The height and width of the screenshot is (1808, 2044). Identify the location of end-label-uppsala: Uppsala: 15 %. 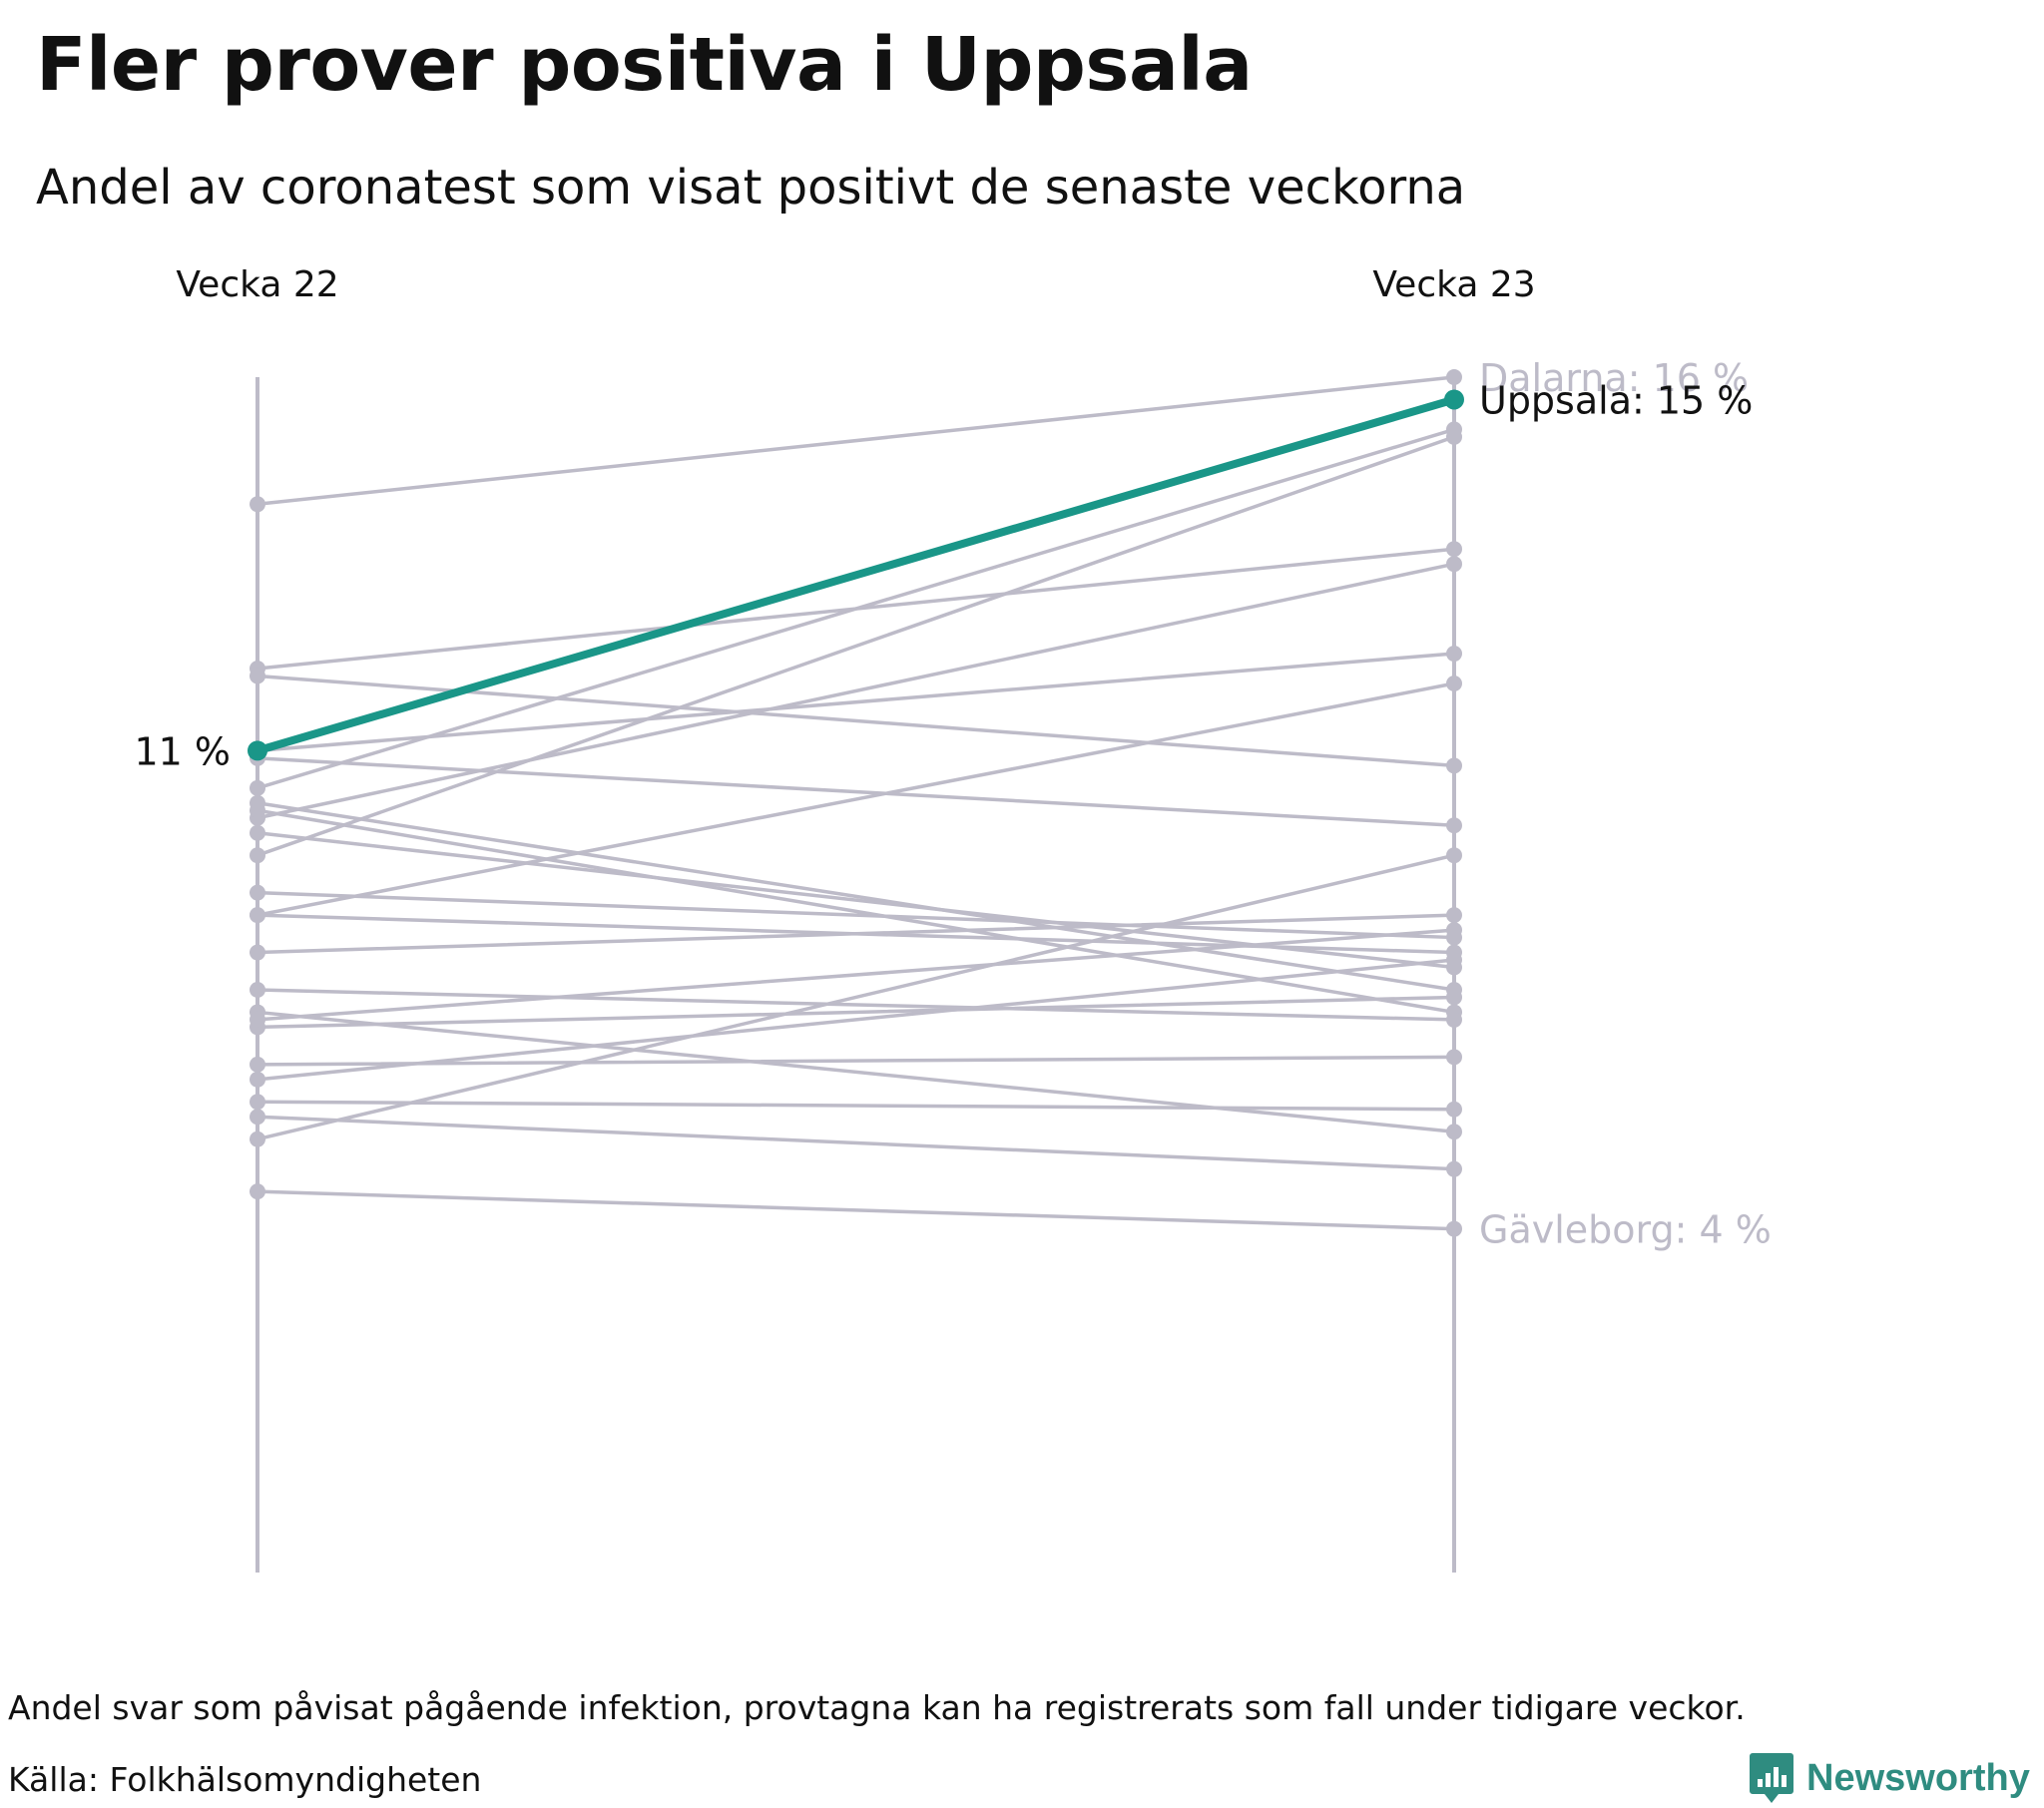
(1616, 400).